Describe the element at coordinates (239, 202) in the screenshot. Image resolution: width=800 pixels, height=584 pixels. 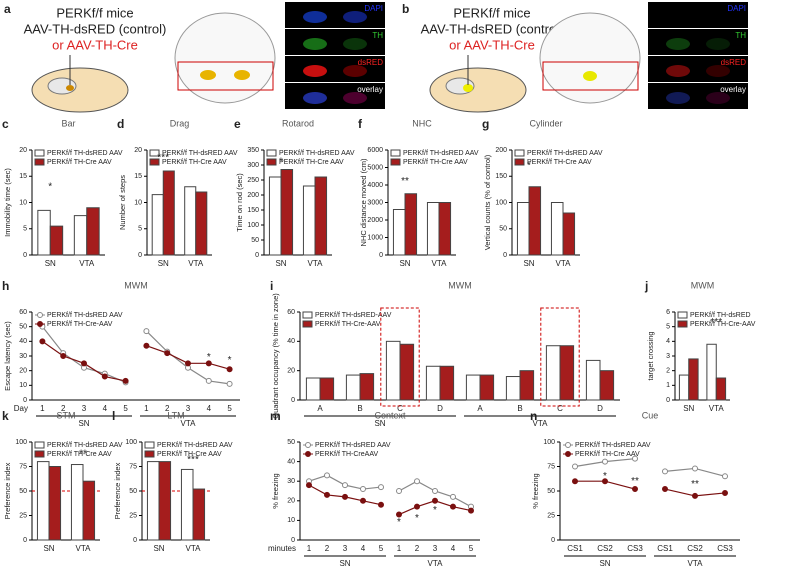
I see `y-axis-label: Time on rod (sec)` at that location.